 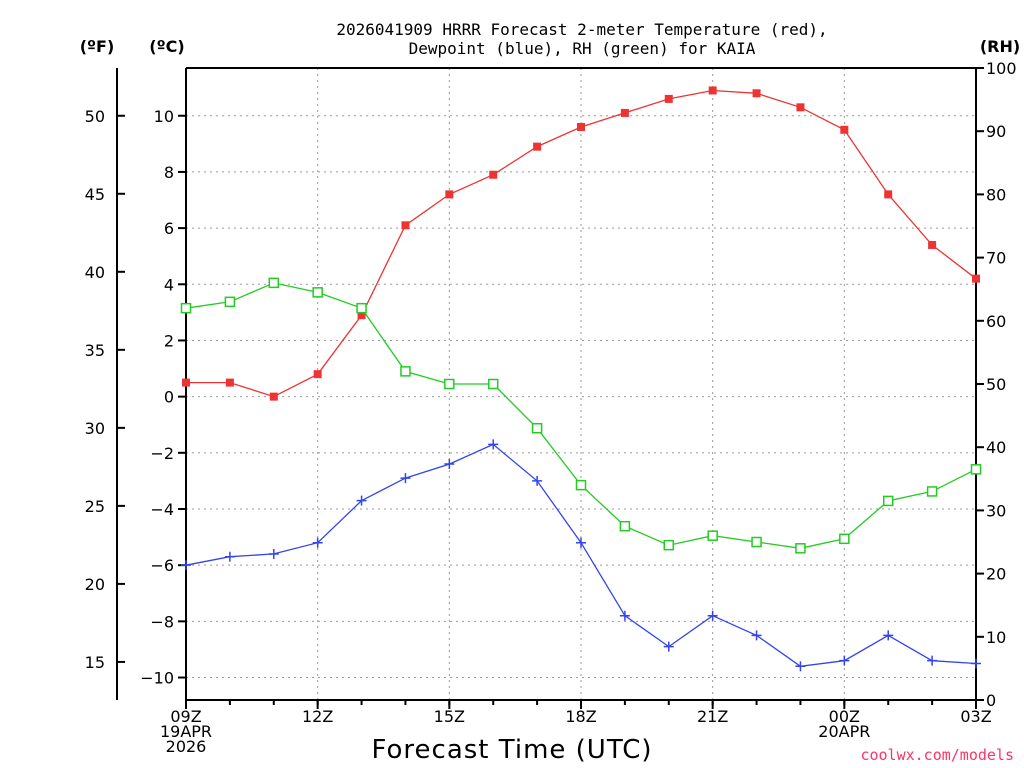 I want to click on celsius-tick-label: −2, so click(x=162, y=453).